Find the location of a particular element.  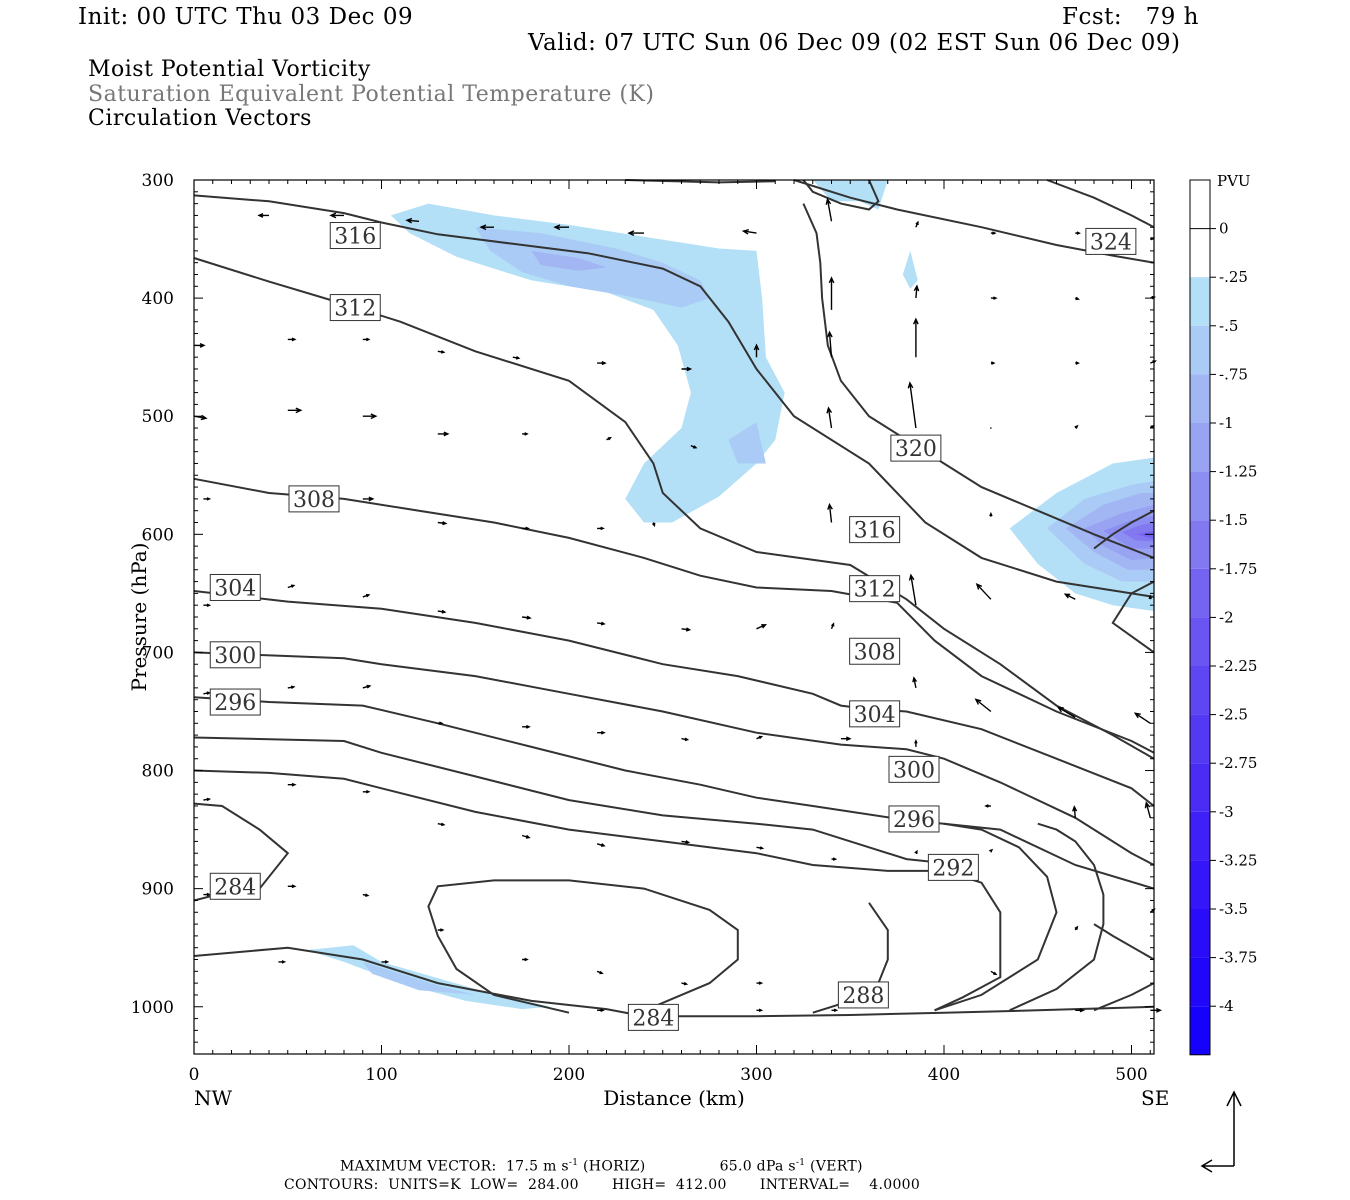

y-tick-label: 900 is located at coordinates (158, 890).